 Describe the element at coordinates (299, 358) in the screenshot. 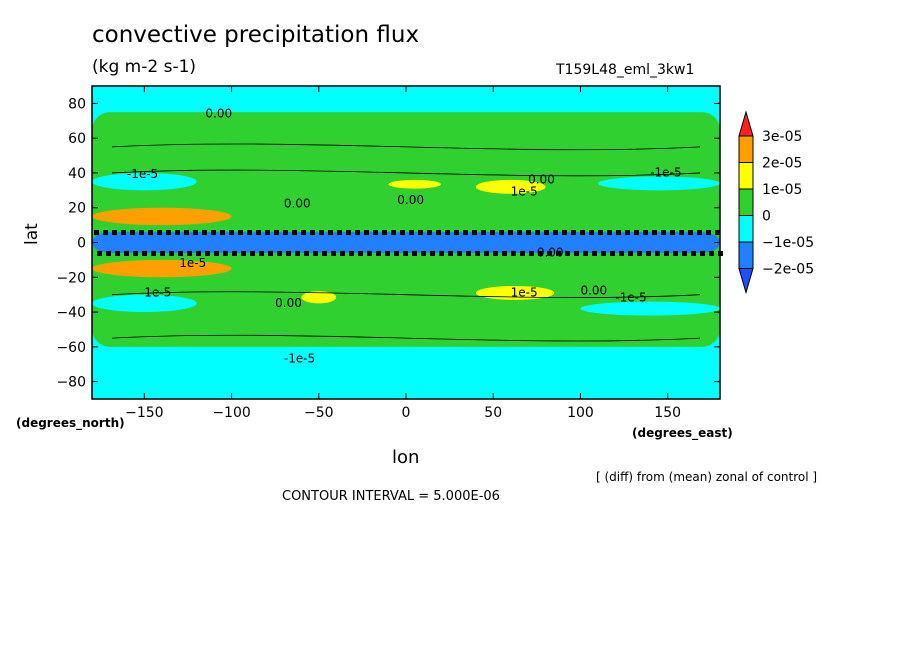

I see `contour-label-7: -1e-5` at that location.